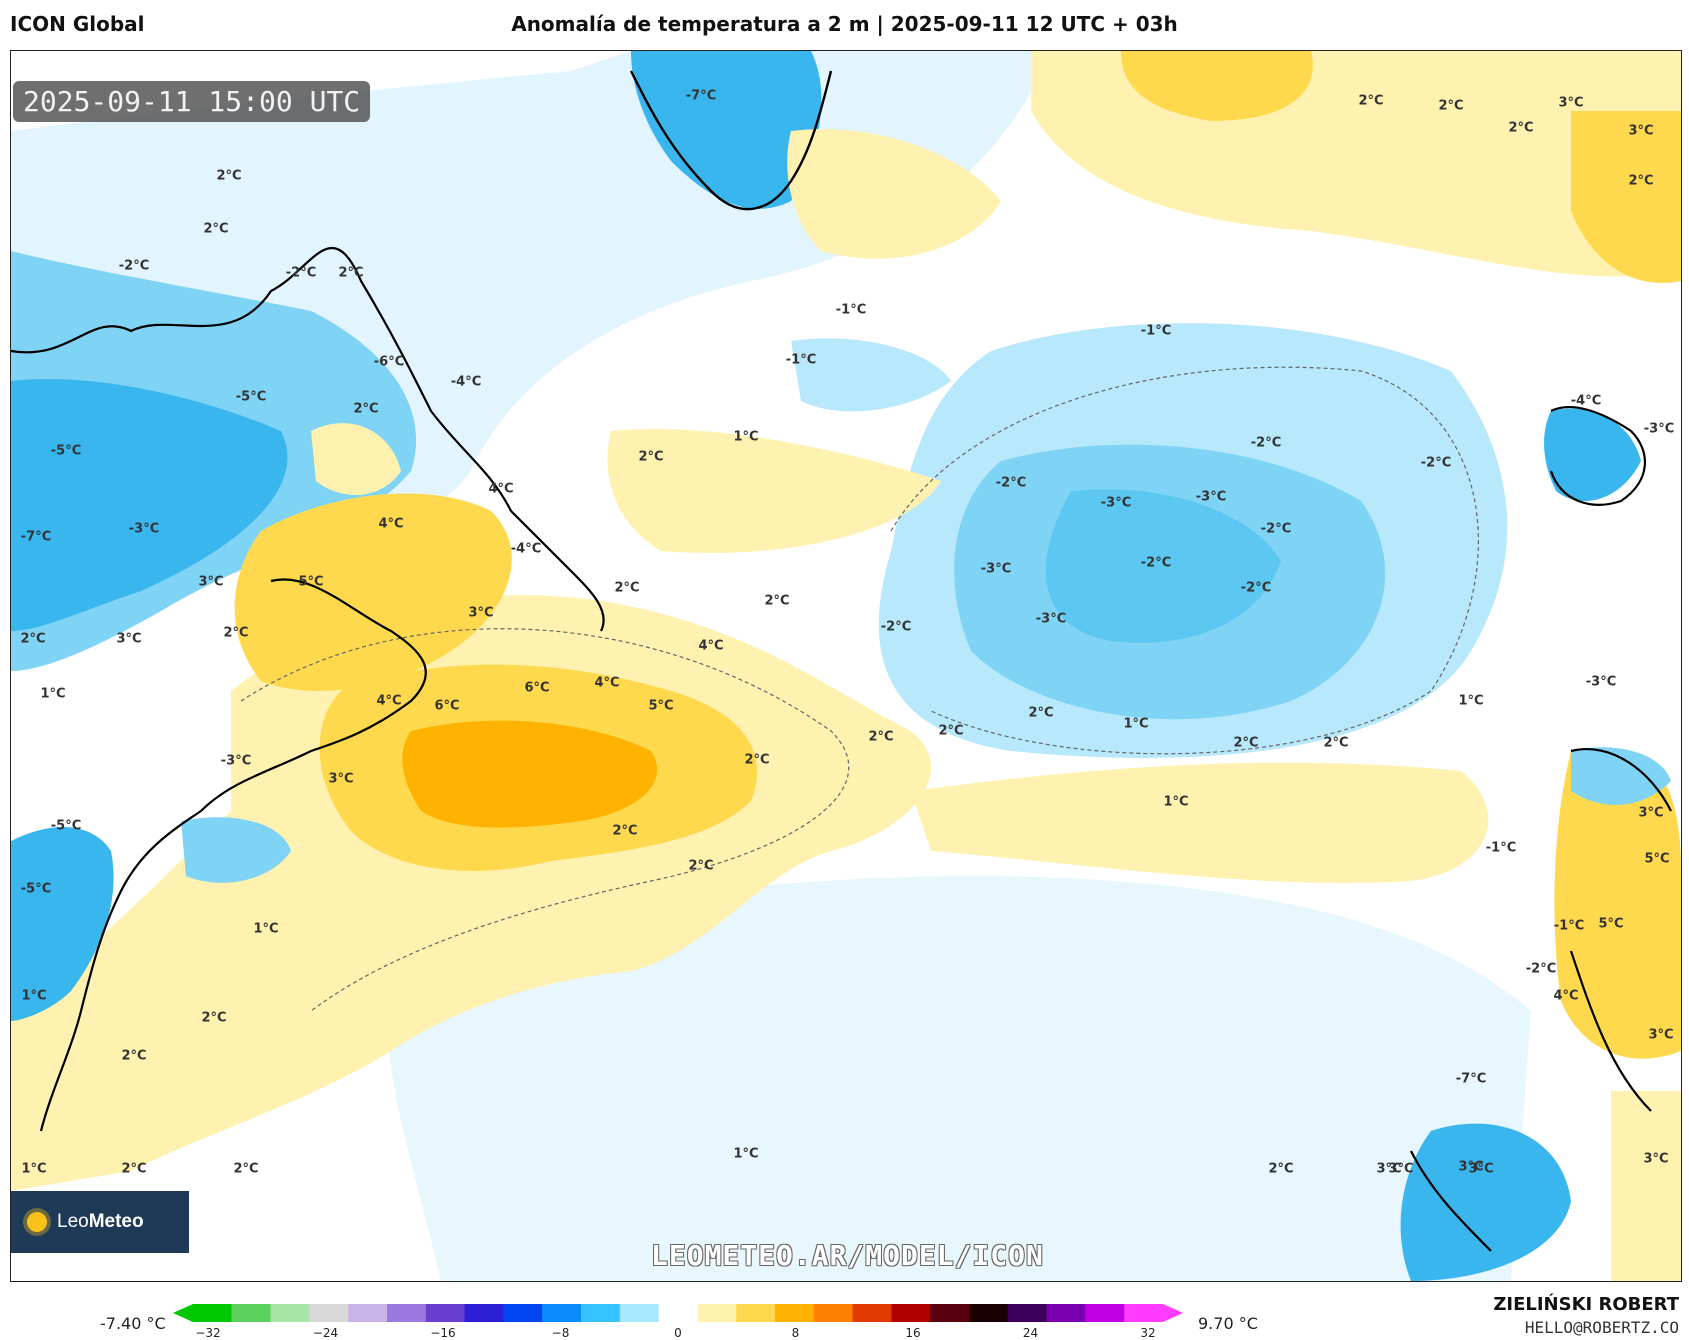  What do you see at coordinates (373, 592) in the screenshot?
I see `warm-anomaly-maritimes` at bounding box center [373, 592].